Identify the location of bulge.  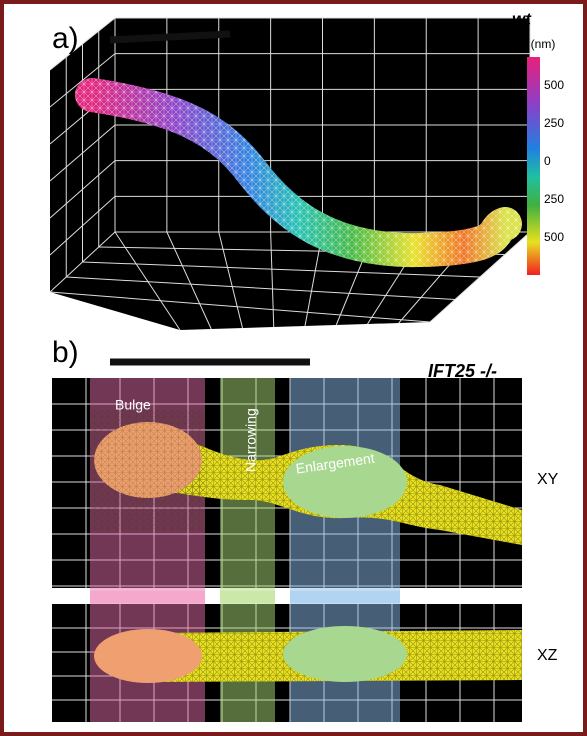
(148, 656).